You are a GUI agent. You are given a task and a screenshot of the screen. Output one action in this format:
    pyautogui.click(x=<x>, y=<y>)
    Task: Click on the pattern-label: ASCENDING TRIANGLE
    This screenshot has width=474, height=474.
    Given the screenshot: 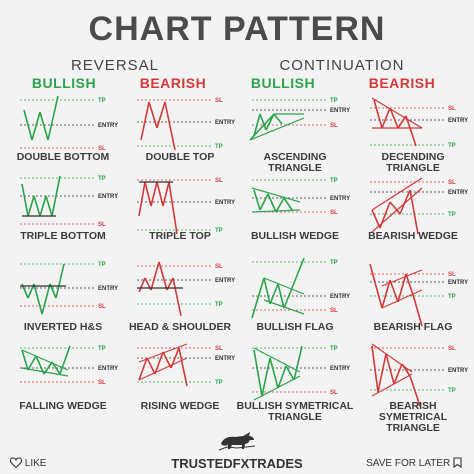 What is the action you would take?
    pyautogui.click(x=295, y=162)
    